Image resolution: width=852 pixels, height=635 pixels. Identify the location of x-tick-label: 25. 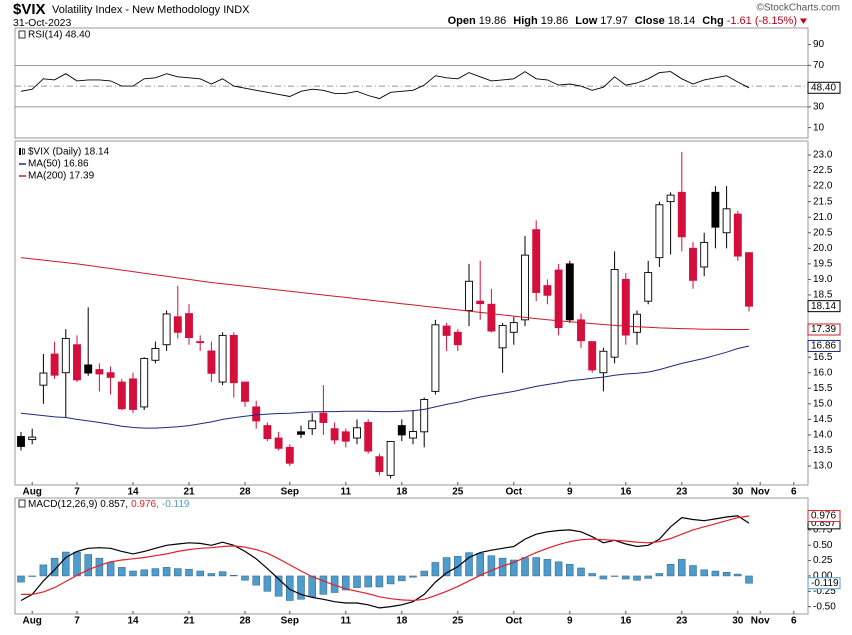
(458, 621).